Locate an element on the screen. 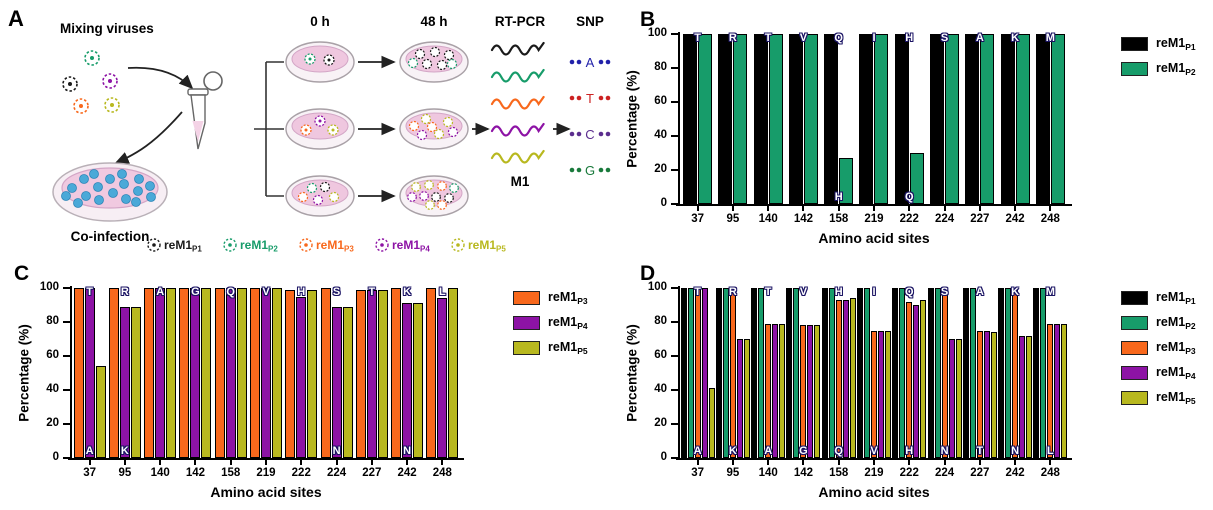 The height and width of the screenshot is (510, 1213). amplicon-p5 is located at coordinates (517, 156).